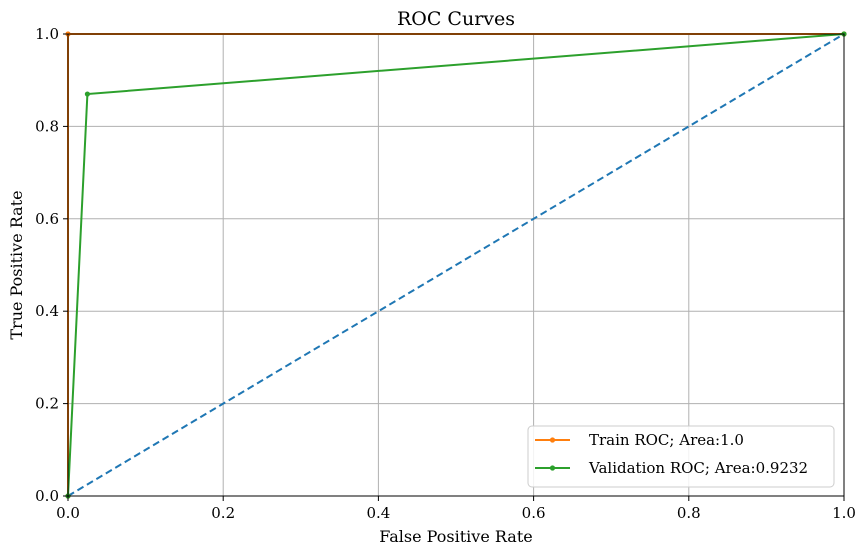 Image resolution: width=865 pixels, height=555 pixels. What do you see at coordinates (456, 19) in the screenshot?
I see `chart-title: ROC Curves` at bounding box center [456, 19].